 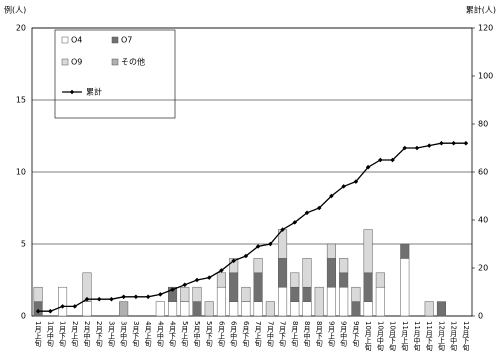 What do you see at coordinates (63, 334) in the screenshot?
I see `x-tick-label: 1月下旬` at bounding box center [63, 334].